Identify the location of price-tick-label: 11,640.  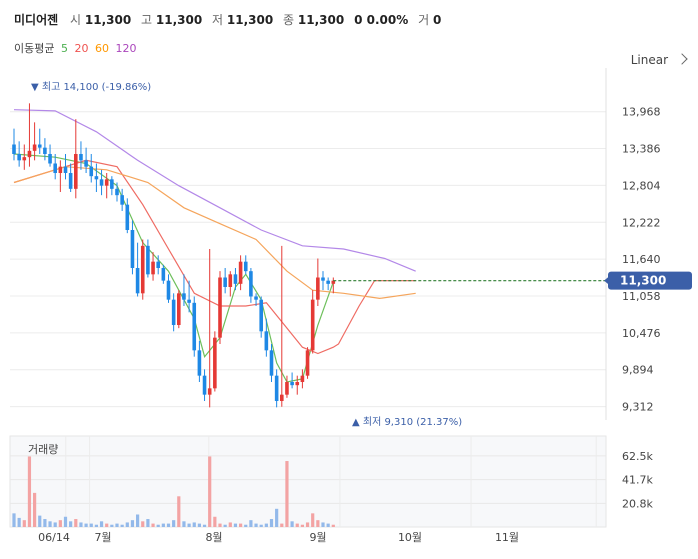
(641, 259).